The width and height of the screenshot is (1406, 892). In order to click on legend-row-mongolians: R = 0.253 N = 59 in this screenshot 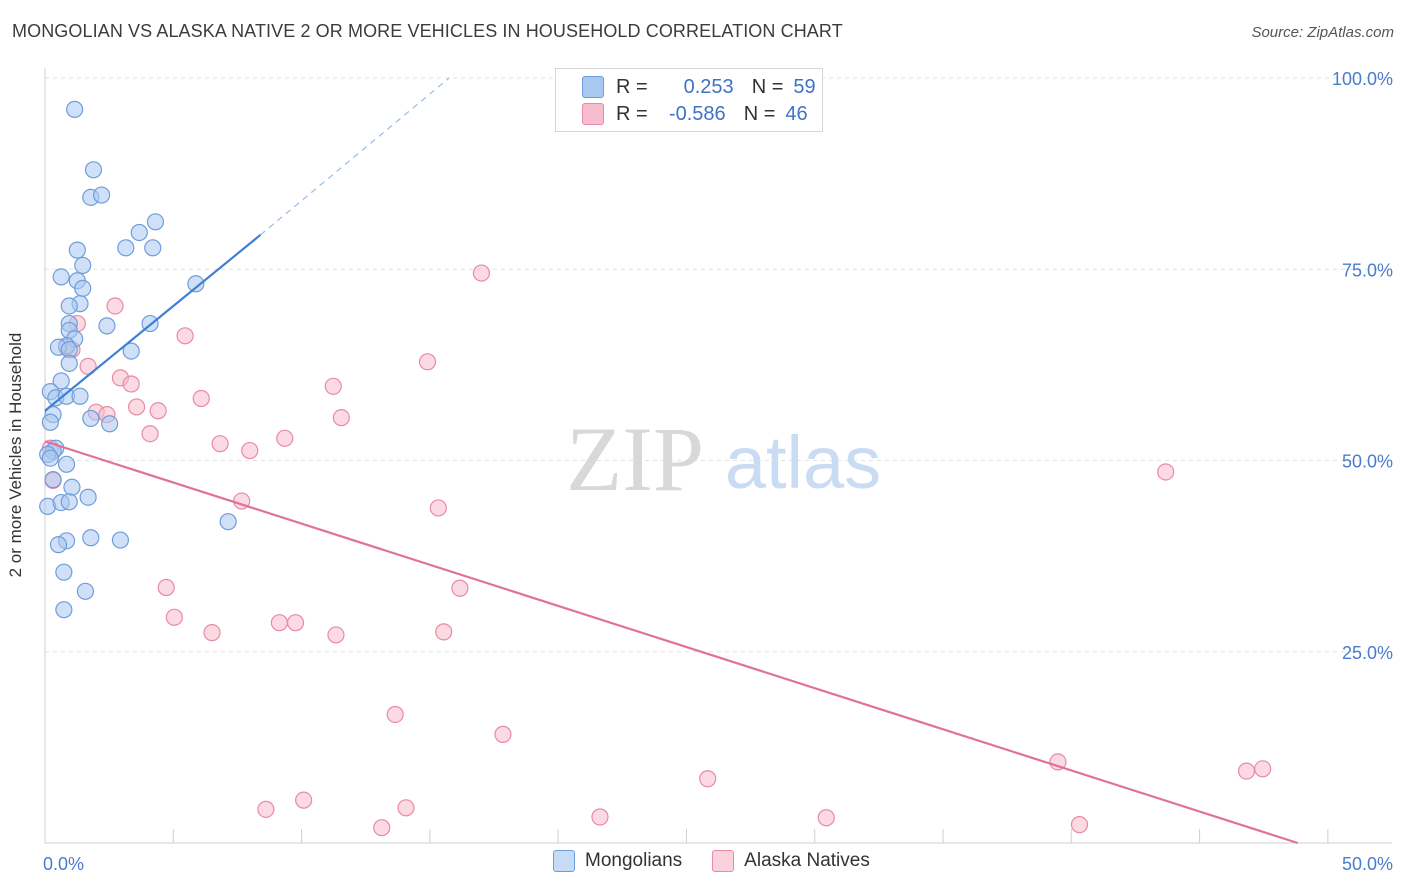, I will do `click(699, 87)`.